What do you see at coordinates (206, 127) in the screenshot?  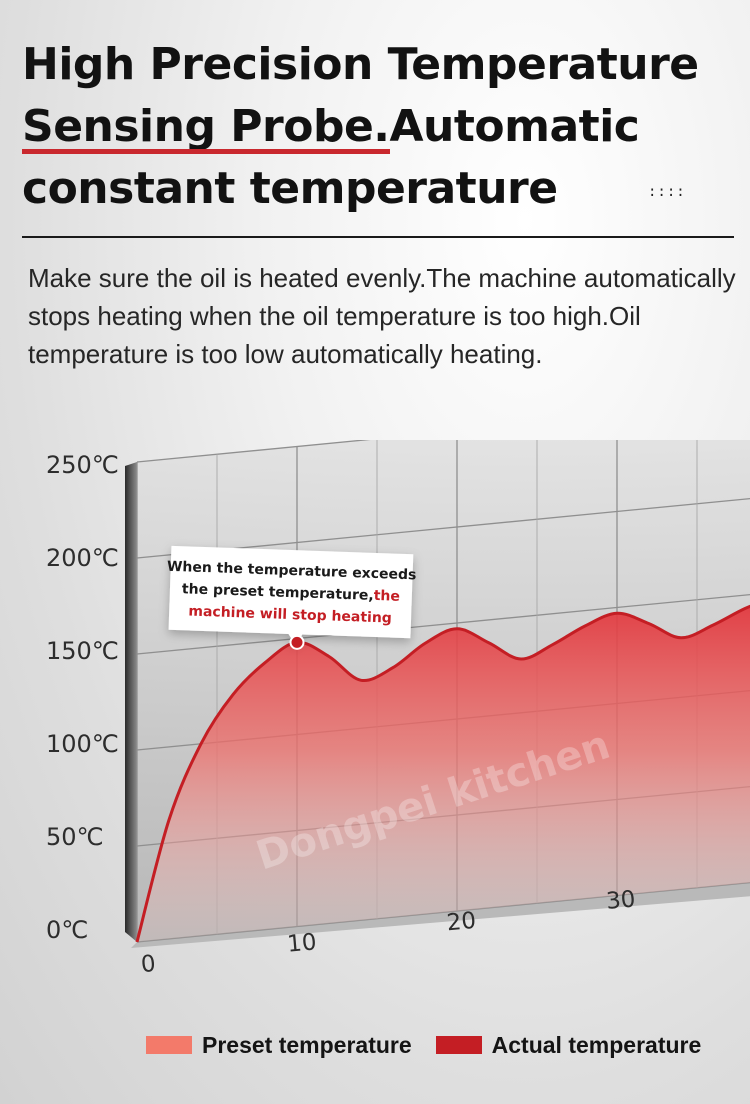 I see `title-underlined-phrase: Sensing Probe.` at bounding box center [206, 127].